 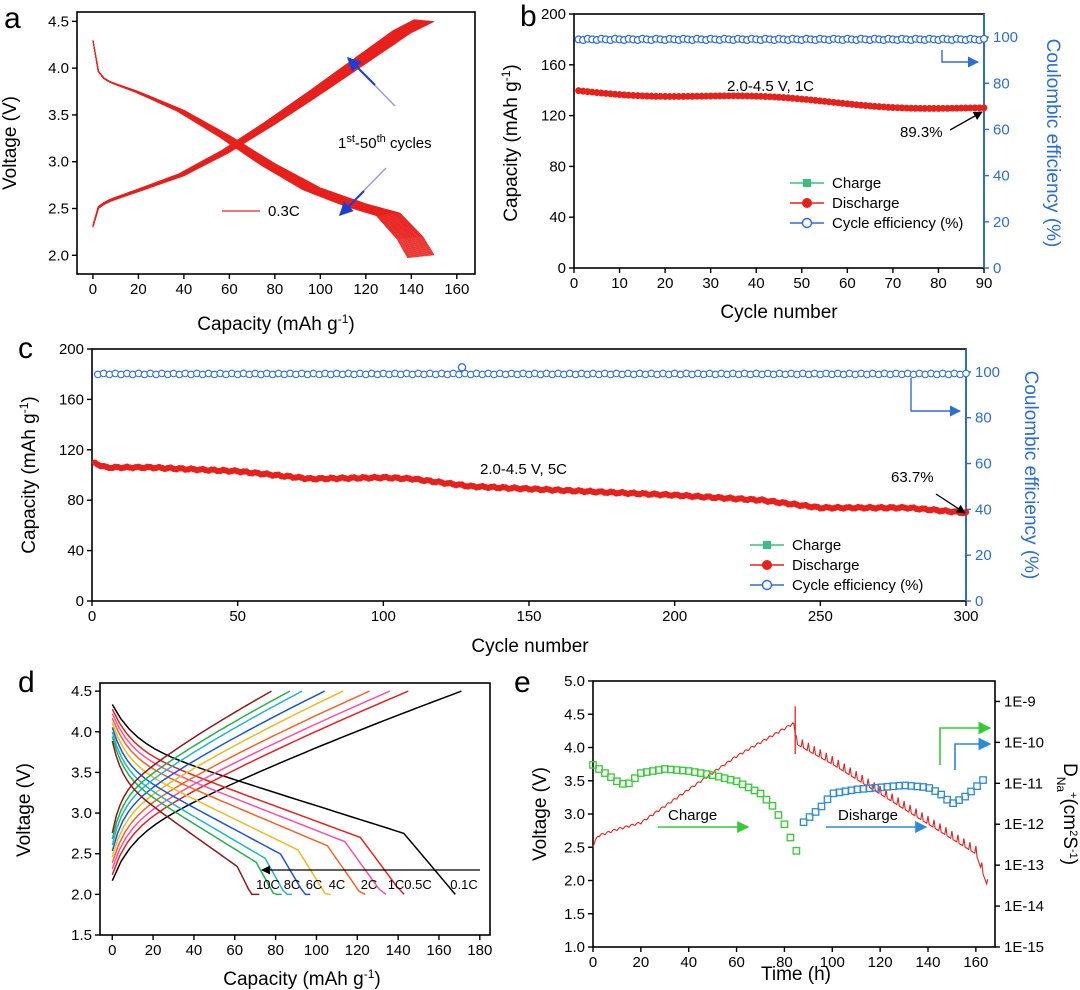 What do you see at coordinates (574, 714) in the screenshot?
I see `panel-e-ytick-label: 4.5` at bounding box center [574, 714].